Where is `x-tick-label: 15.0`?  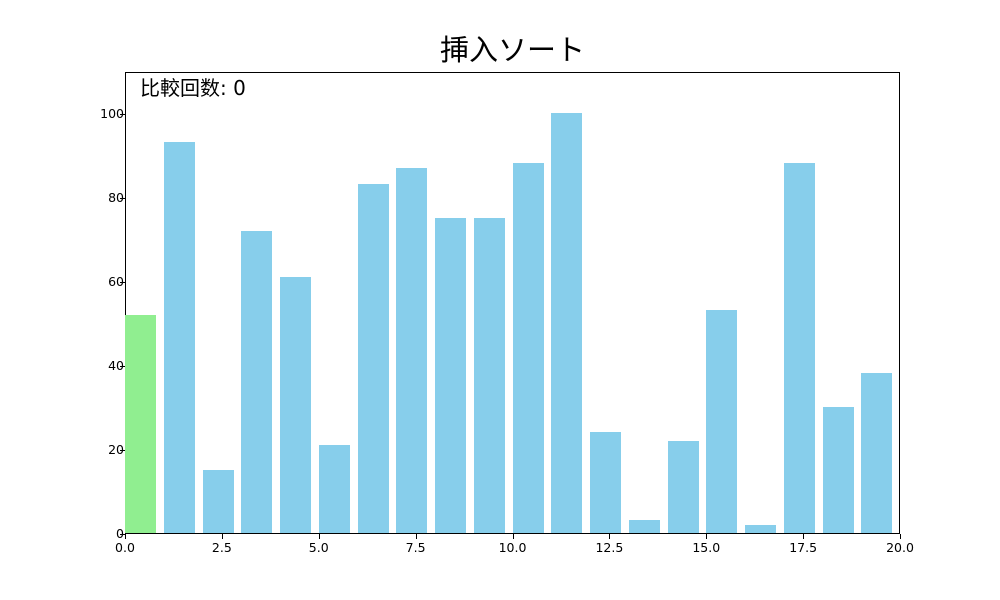
x-tick-label: 15.0 is located at coordinates (706, 547).